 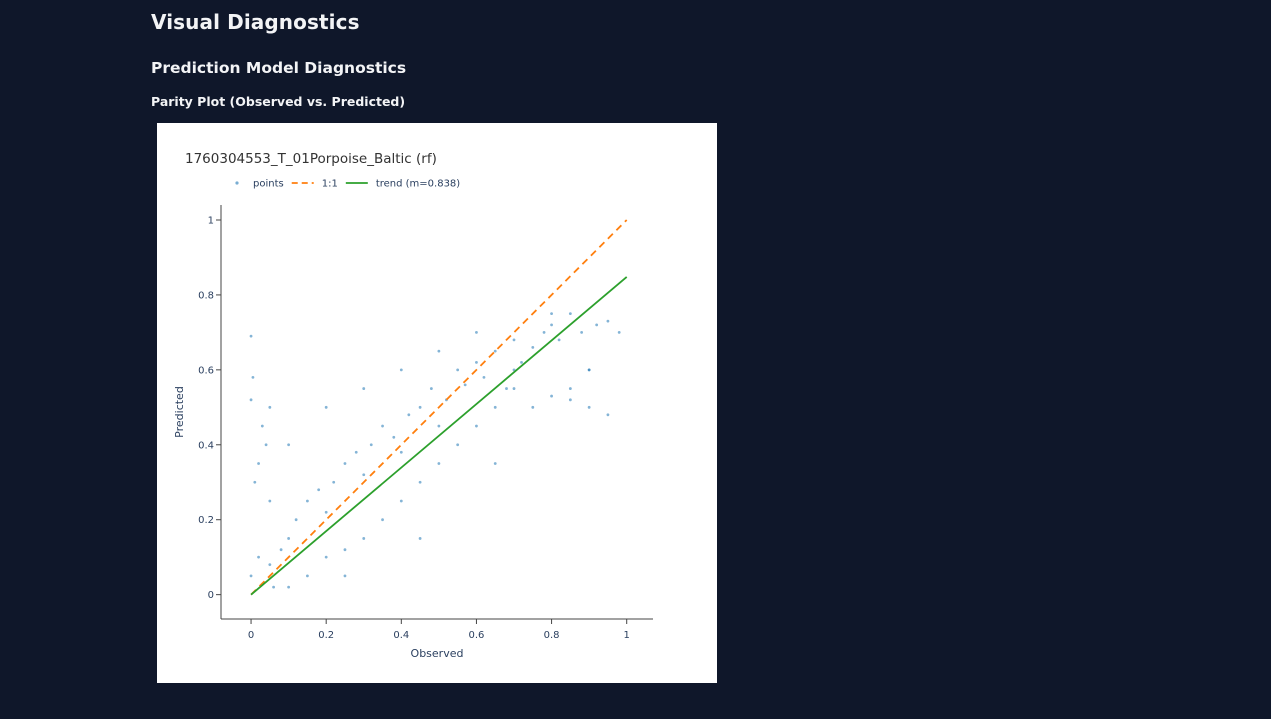 I want to click on chart-legend: points 1:1 trend (m=0.838), so click(x=347, y=184).